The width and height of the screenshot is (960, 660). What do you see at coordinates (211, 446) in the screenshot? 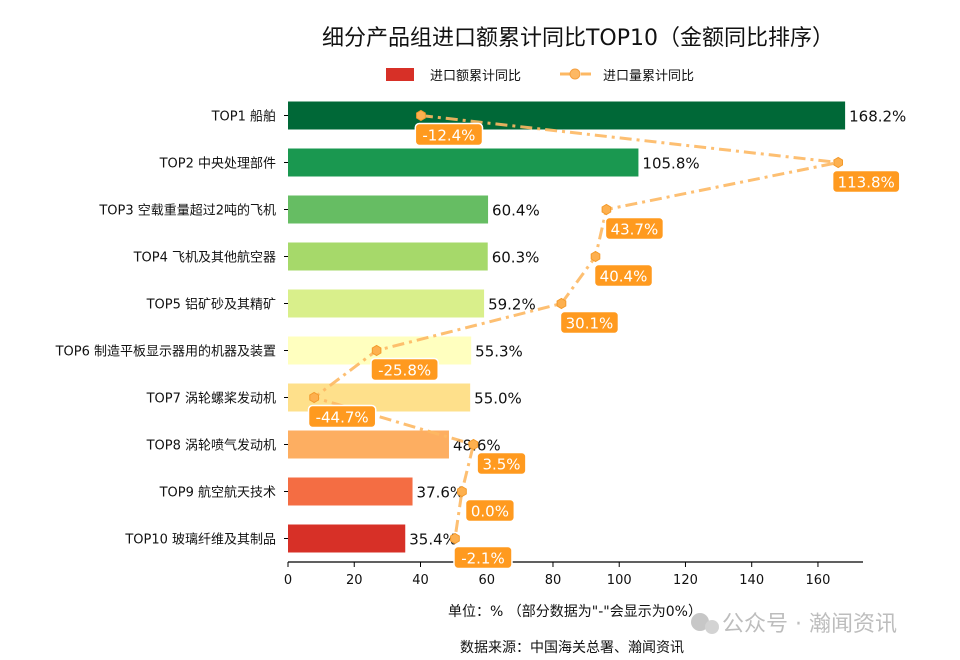
I see `category-label: TOP8 涡轮喷气发动机` at bounding box center [211, 446].